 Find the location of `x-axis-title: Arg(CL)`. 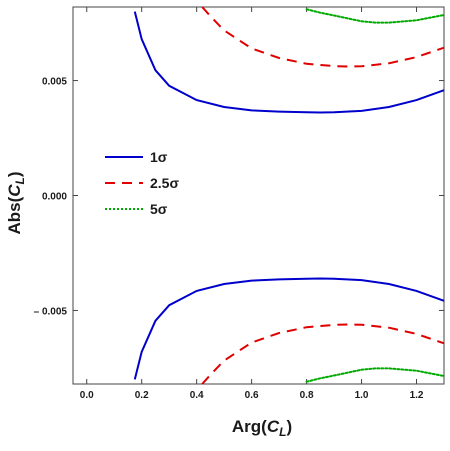

x-axis-title: Arg(CL) is located at coordinates (262, 428).